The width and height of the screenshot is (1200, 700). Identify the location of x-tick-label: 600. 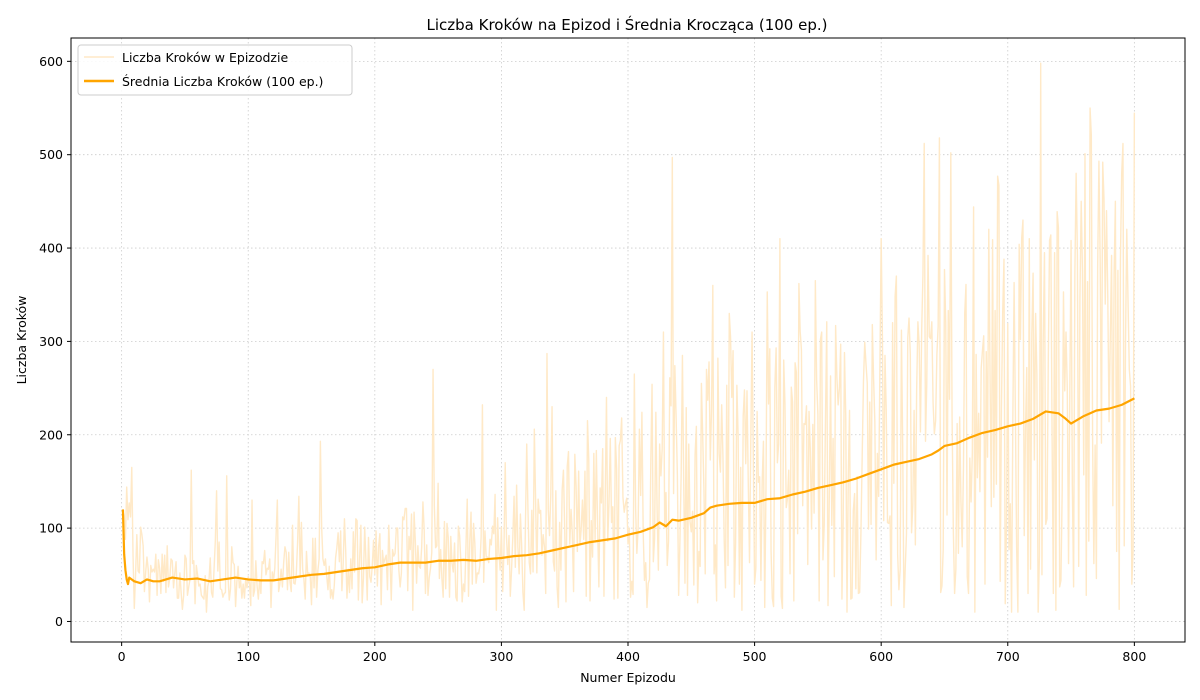
(881, 656).